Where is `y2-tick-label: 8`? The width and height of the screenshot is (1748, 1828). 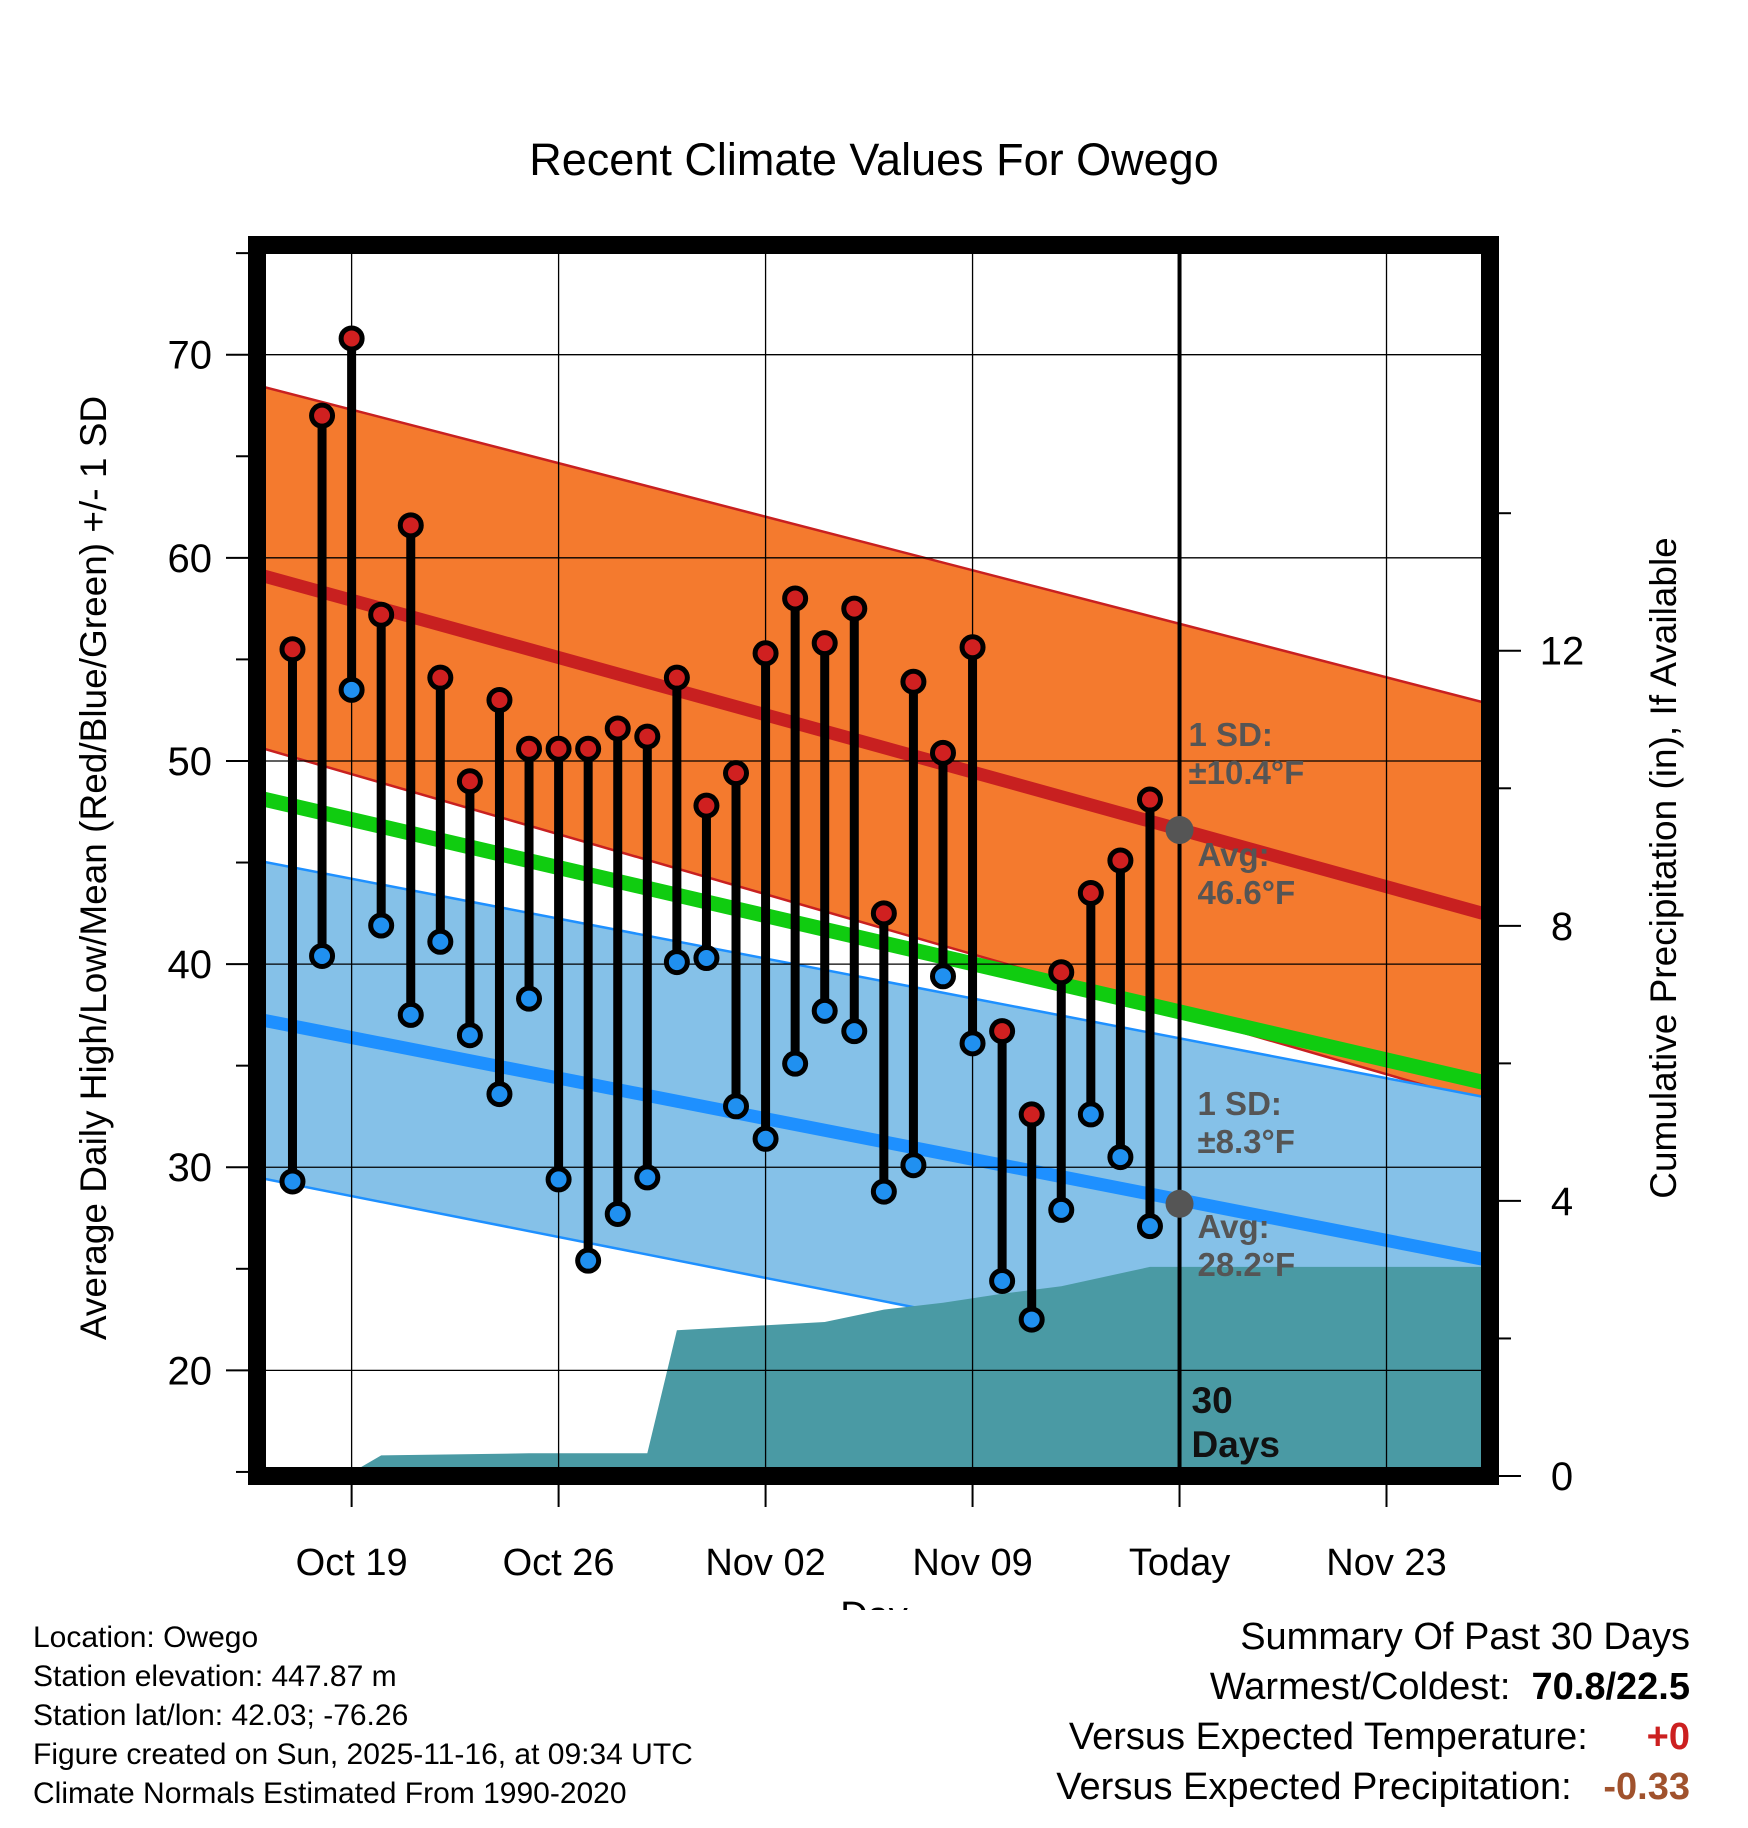
y2-tick-label: 8 is located at coordinates (1562, 927).